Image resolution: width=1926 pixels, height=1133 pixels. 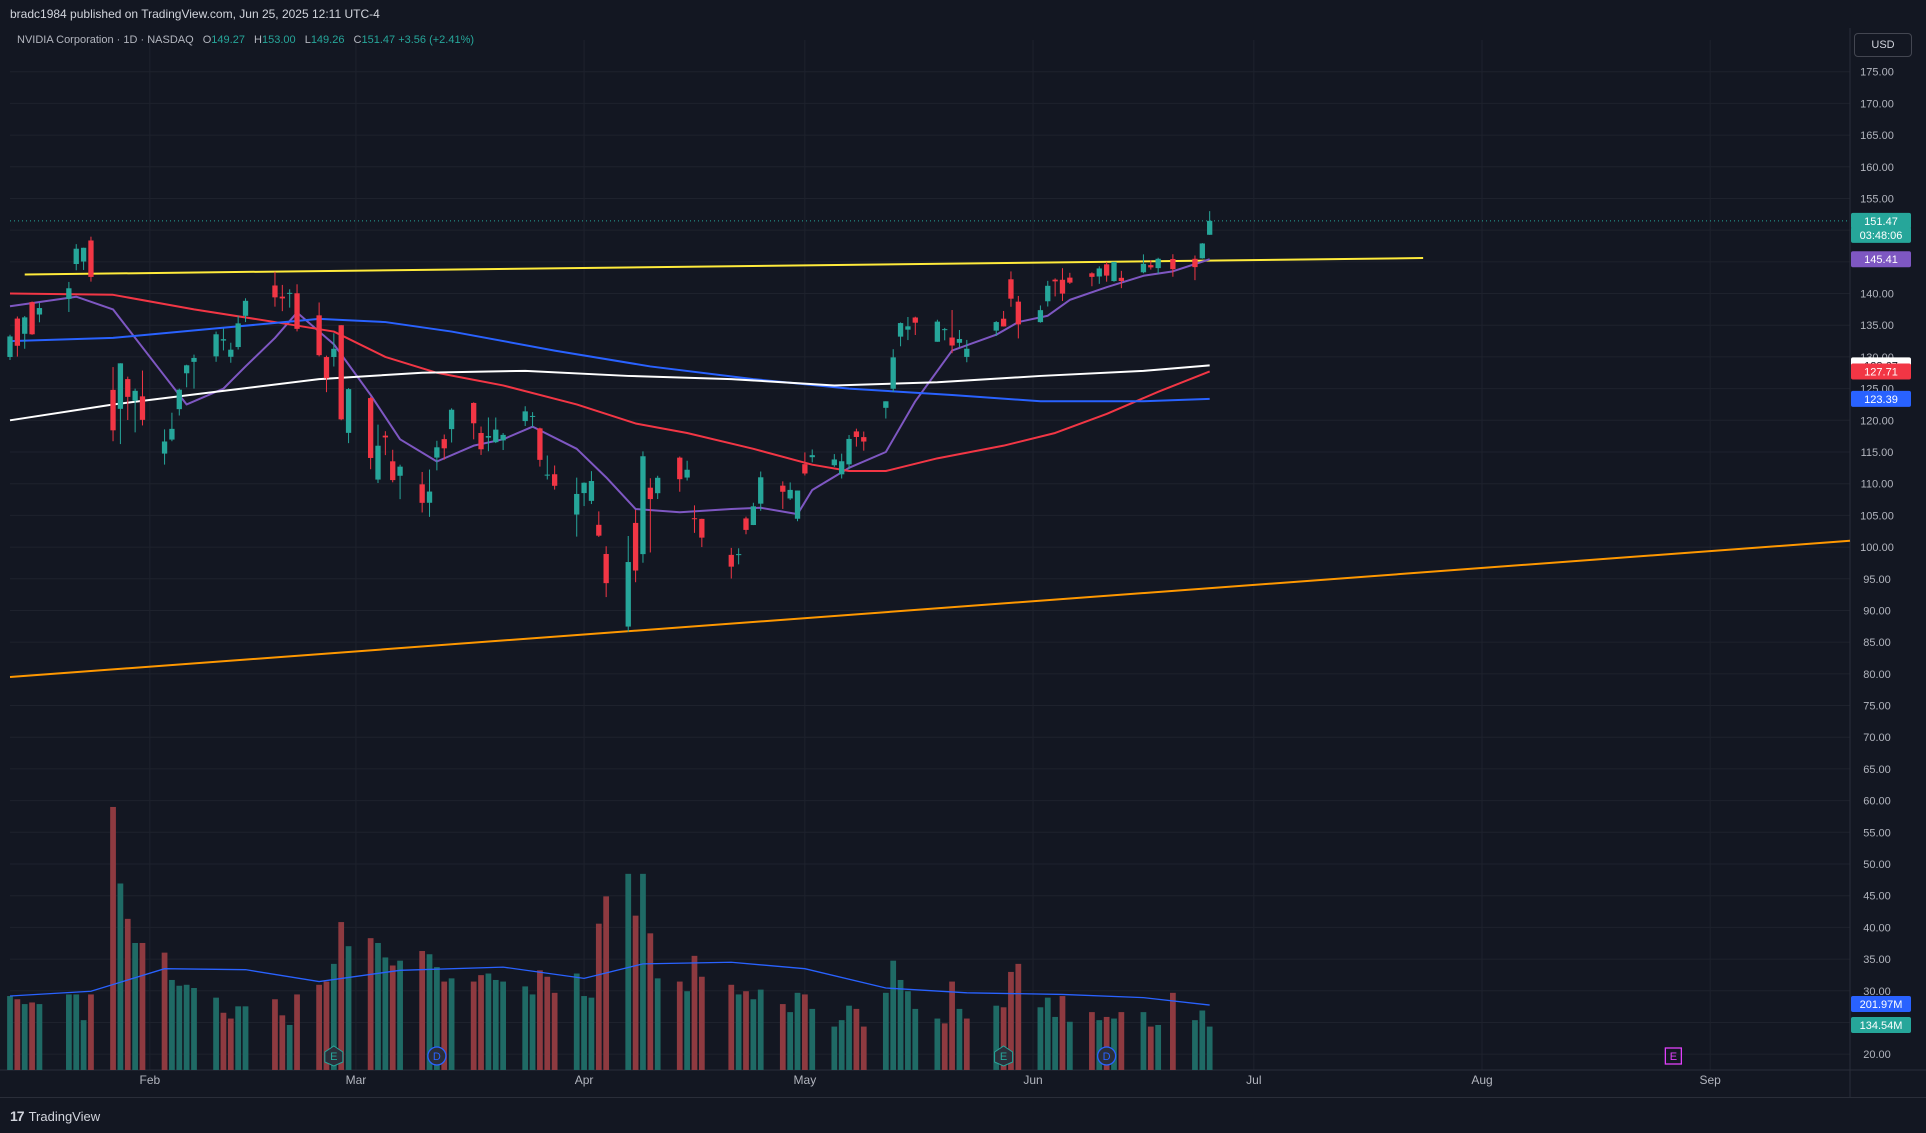 I want to click on currency-button: USD, so click(x=1883, y=45).